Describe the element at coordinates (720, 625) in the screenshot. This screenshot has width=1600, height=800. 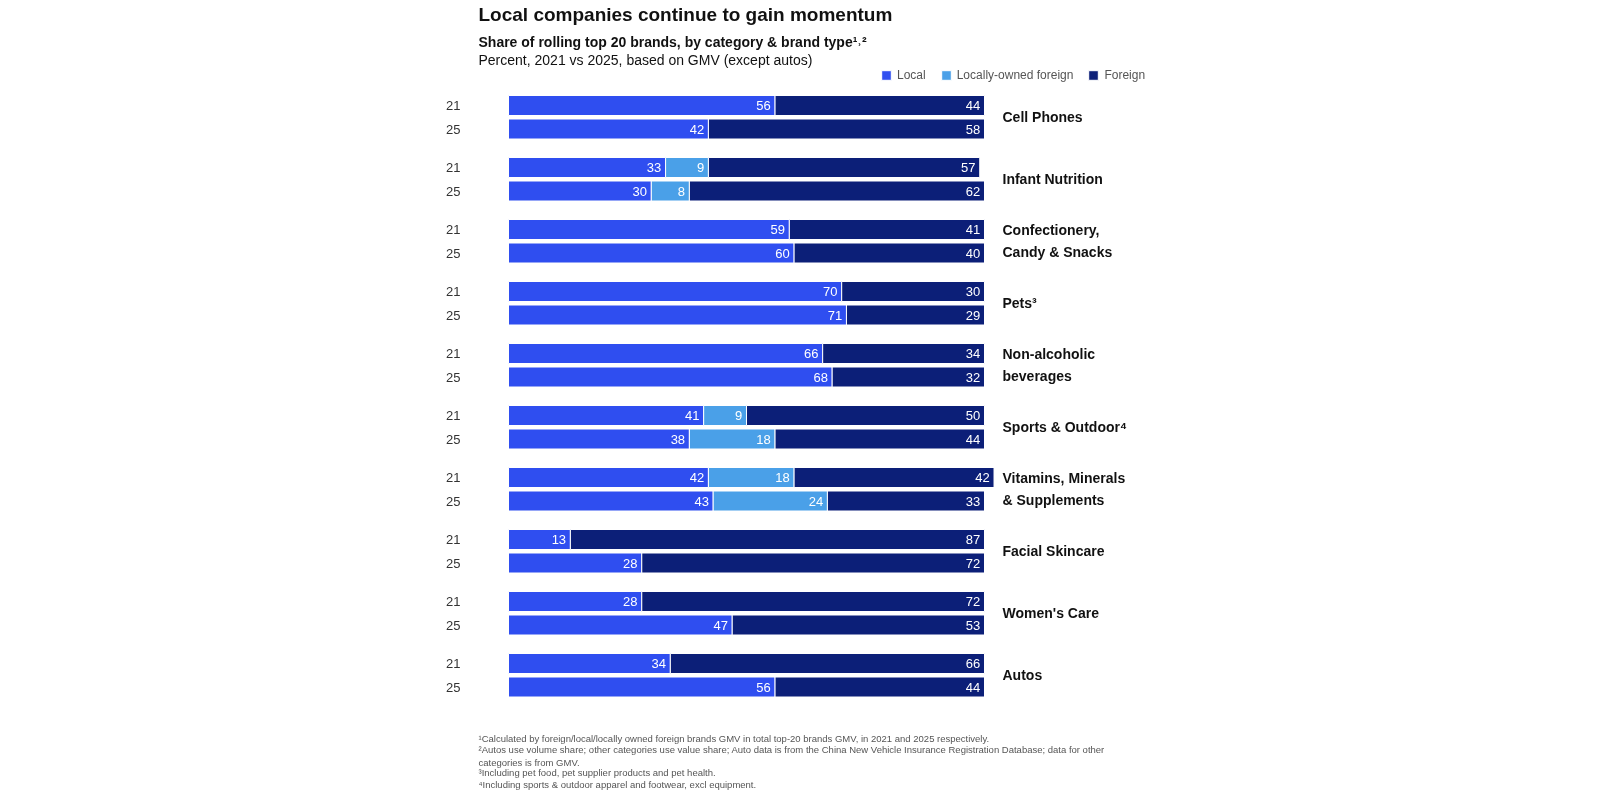
I see `data-label: 47` at that location.